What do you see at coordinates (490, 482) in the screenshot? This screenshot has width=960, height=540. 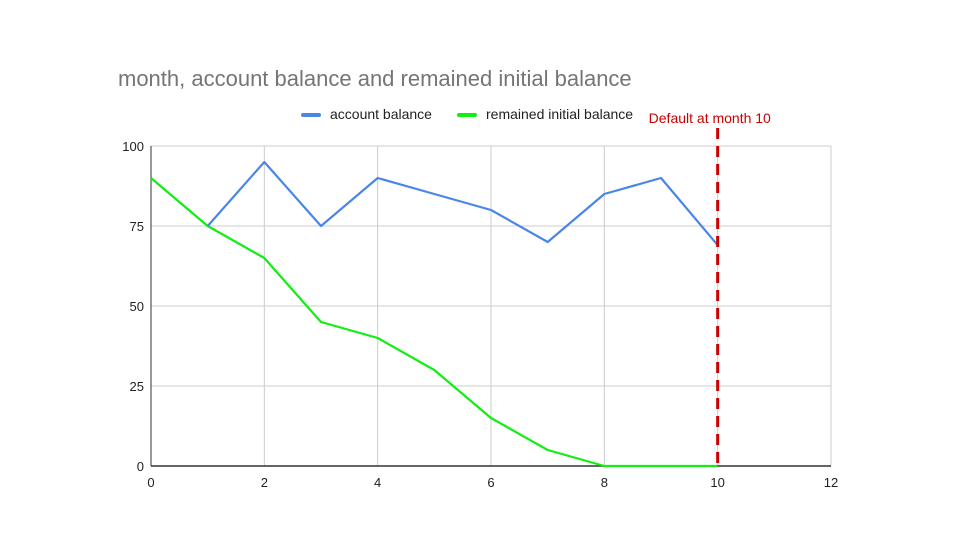 I see `x-tick-label: 6` at bounding box center [490, 482].